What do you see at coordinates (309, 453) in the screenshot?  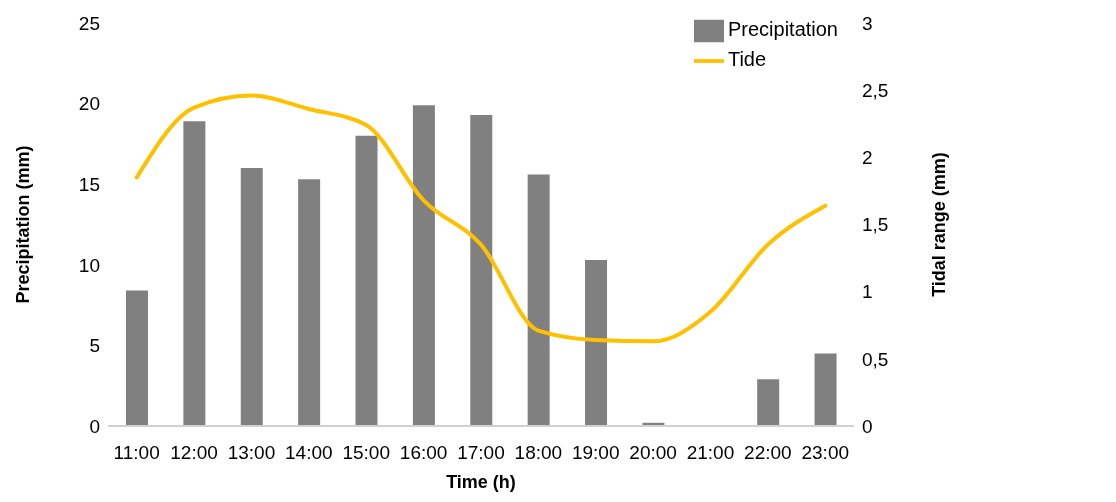 I see `x-tick-label: 14:00` at bounding box center [309, 453].